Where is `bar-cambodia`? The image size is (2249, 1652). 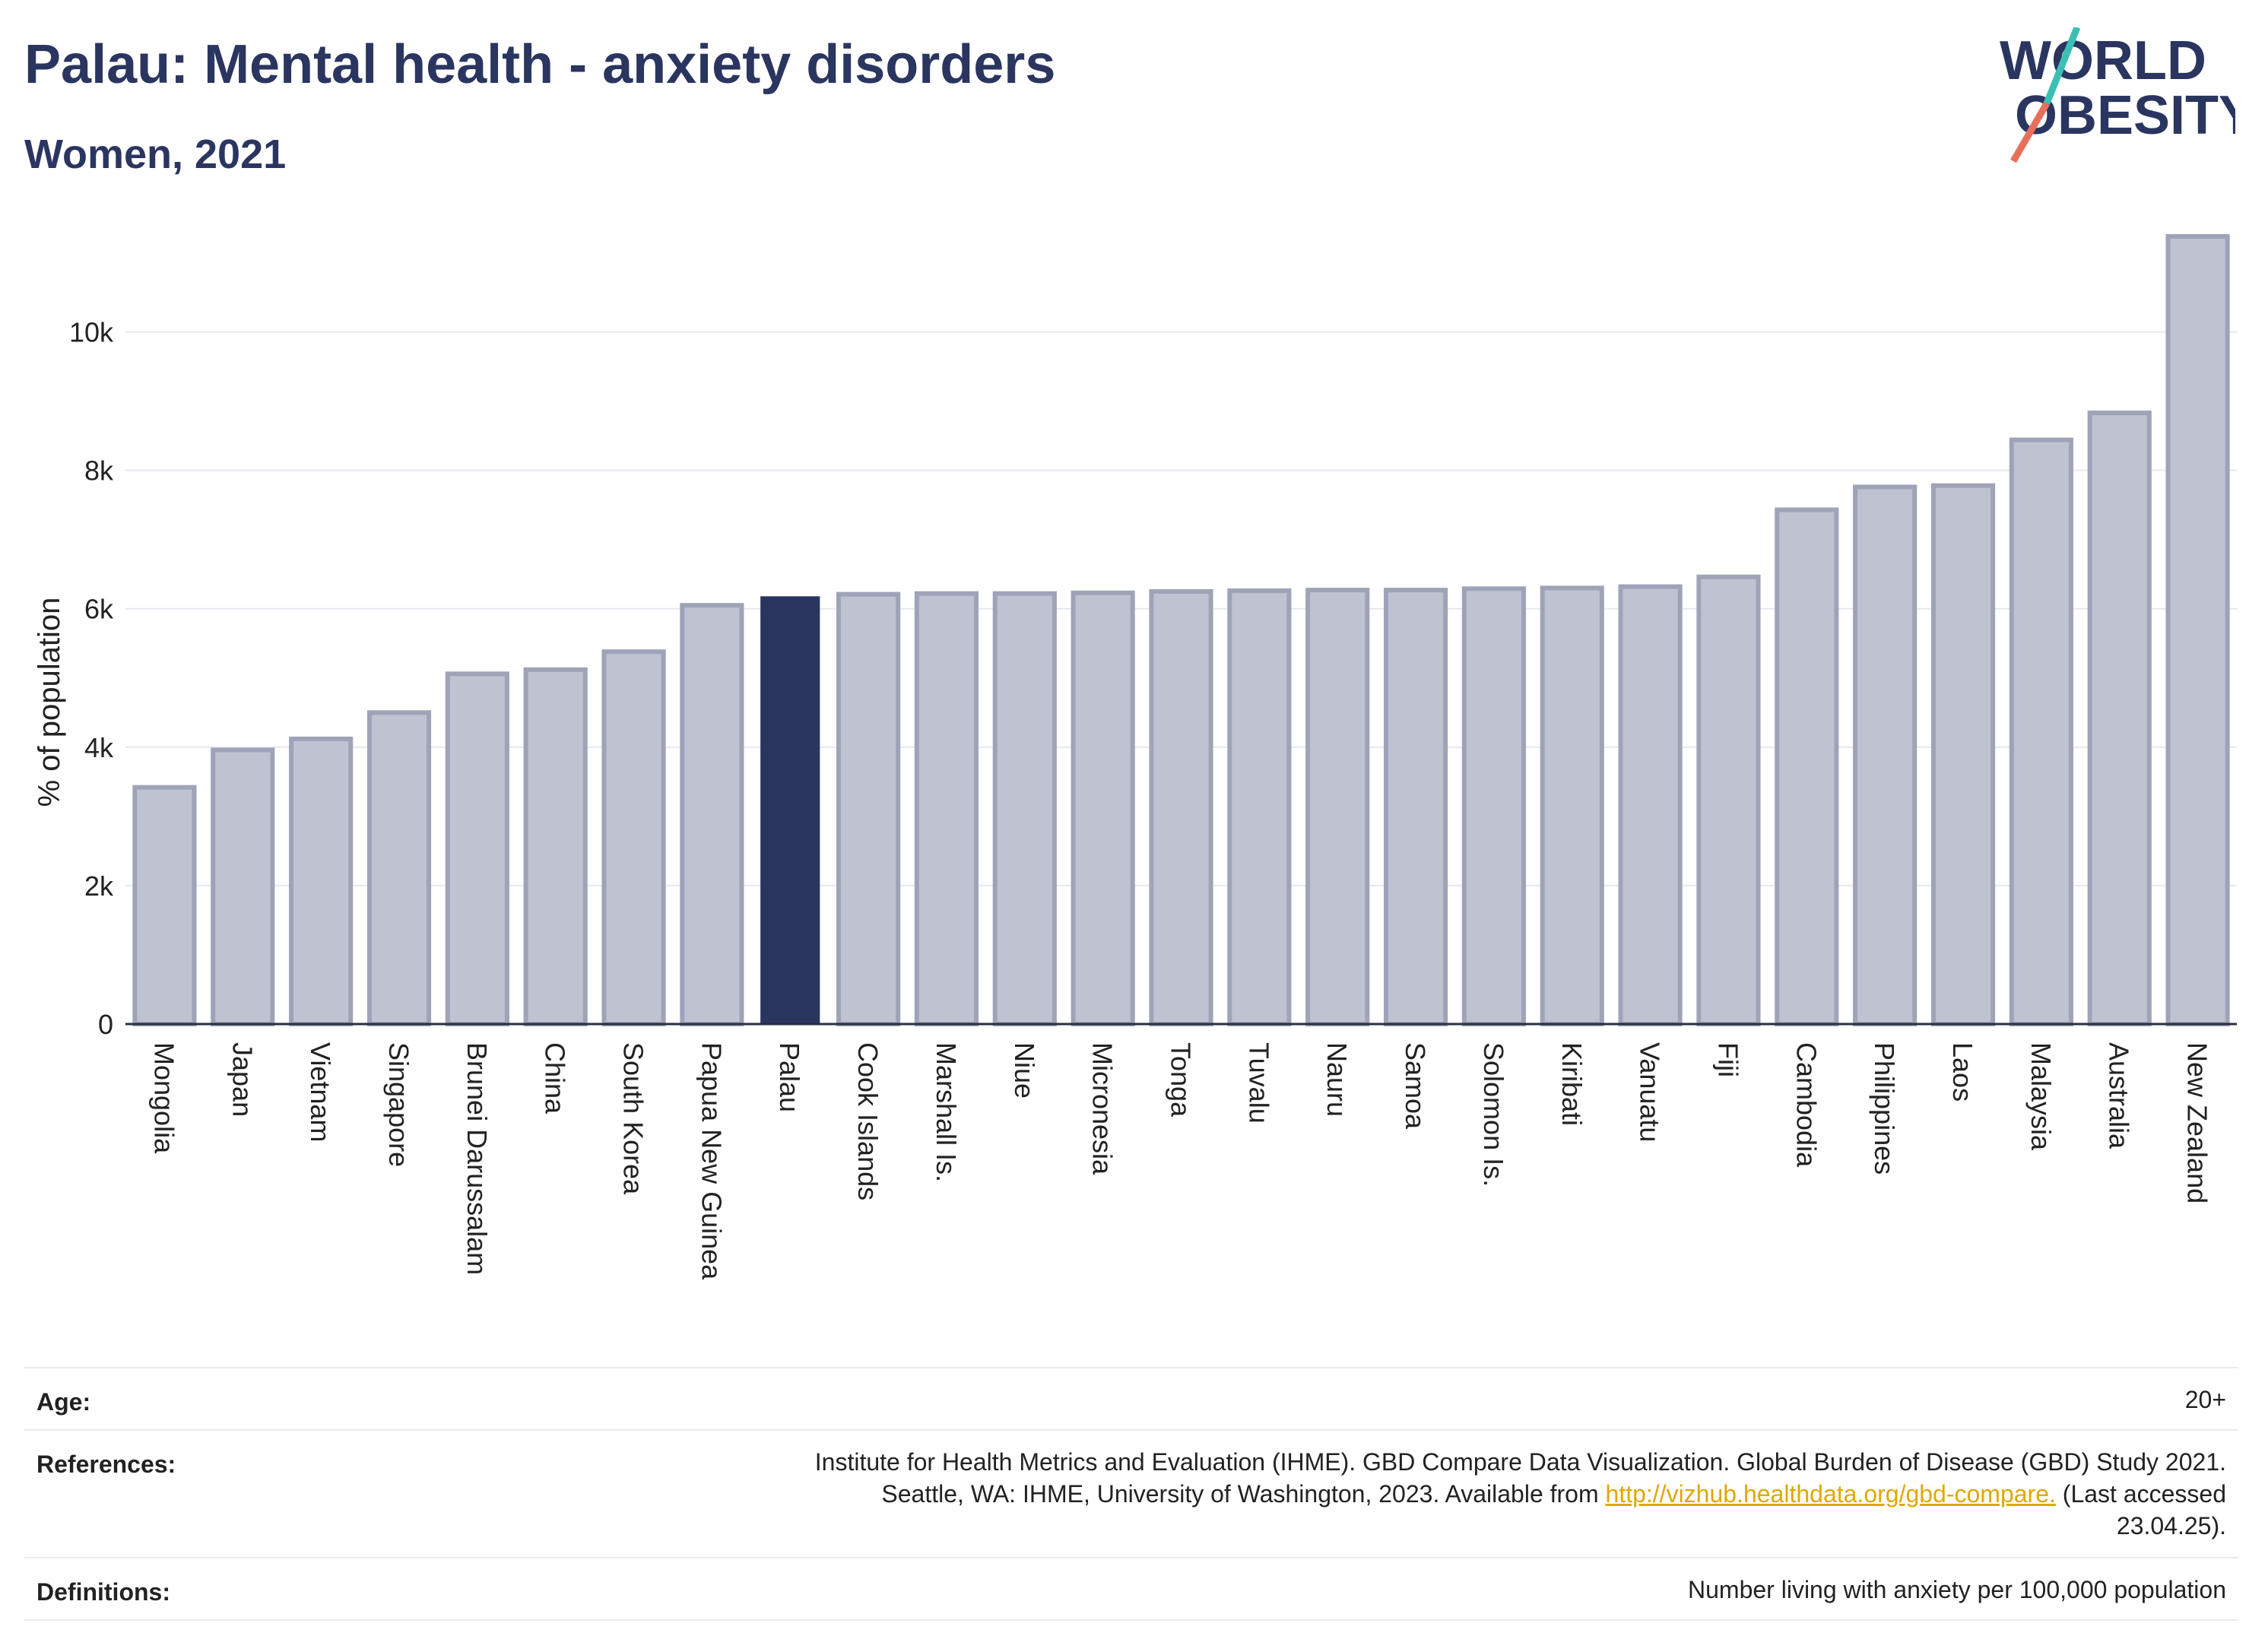 bar-cambodia is located at coordinates (1807, 766).